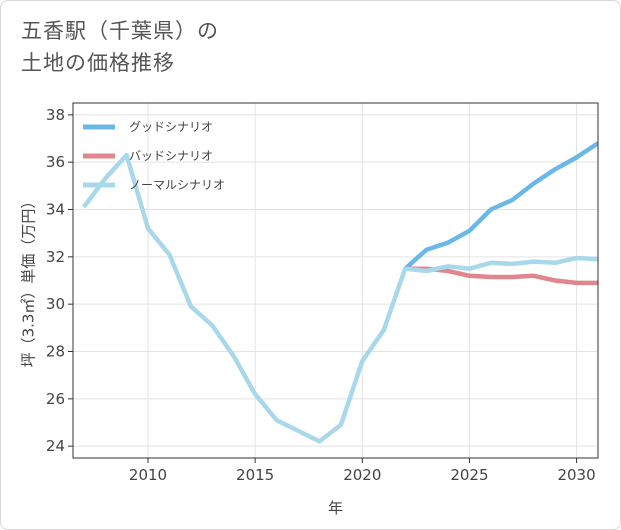 The height and width of the screenshot is (530, 621). What do you see at coordinates (55, 115) in the screenshot?
I see `y-tick-label: 38` at bounding box center [55, 115].